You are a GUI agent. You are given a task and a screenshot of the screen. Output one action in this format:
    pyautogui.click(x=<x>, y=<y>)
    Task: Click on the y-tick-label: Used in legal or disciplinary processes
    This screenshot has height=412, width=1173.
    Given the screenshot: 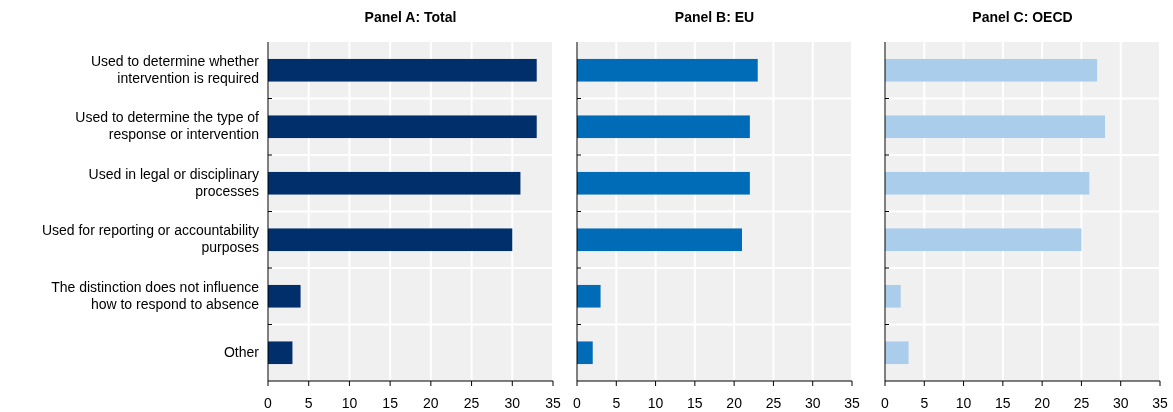 What is the action you would take?
    pyautogui.click(x=173, y=182)
    